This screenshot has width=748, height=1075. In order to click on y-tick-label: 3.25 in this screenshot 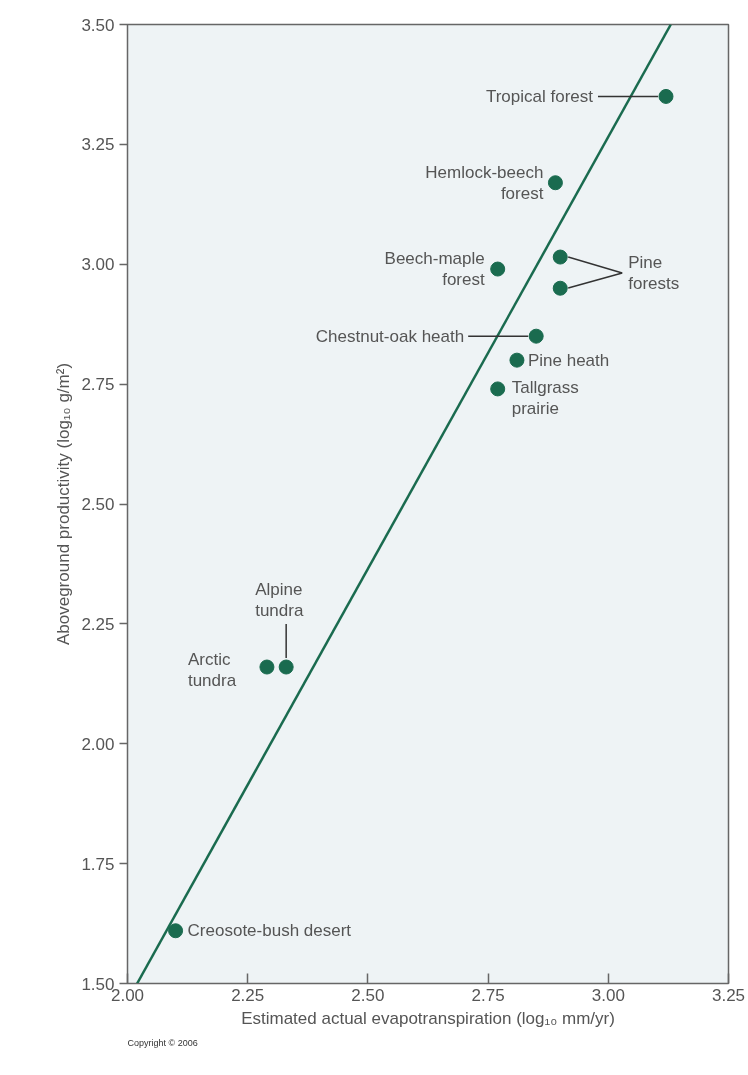, I will do `click(98, 145)`.